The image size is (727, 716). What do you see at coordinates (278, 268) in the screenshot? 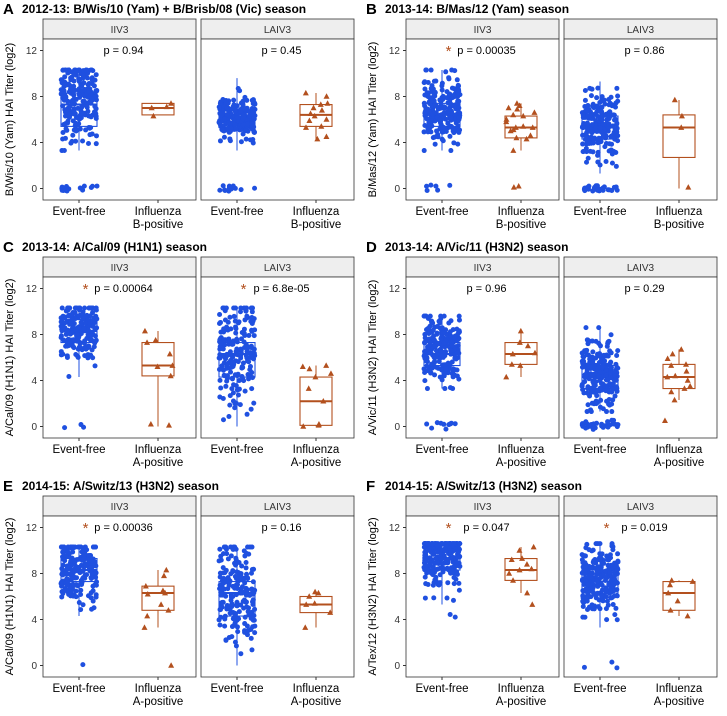
I see `facet-strip-label: LAIV3` at bounding box center [278, 268].